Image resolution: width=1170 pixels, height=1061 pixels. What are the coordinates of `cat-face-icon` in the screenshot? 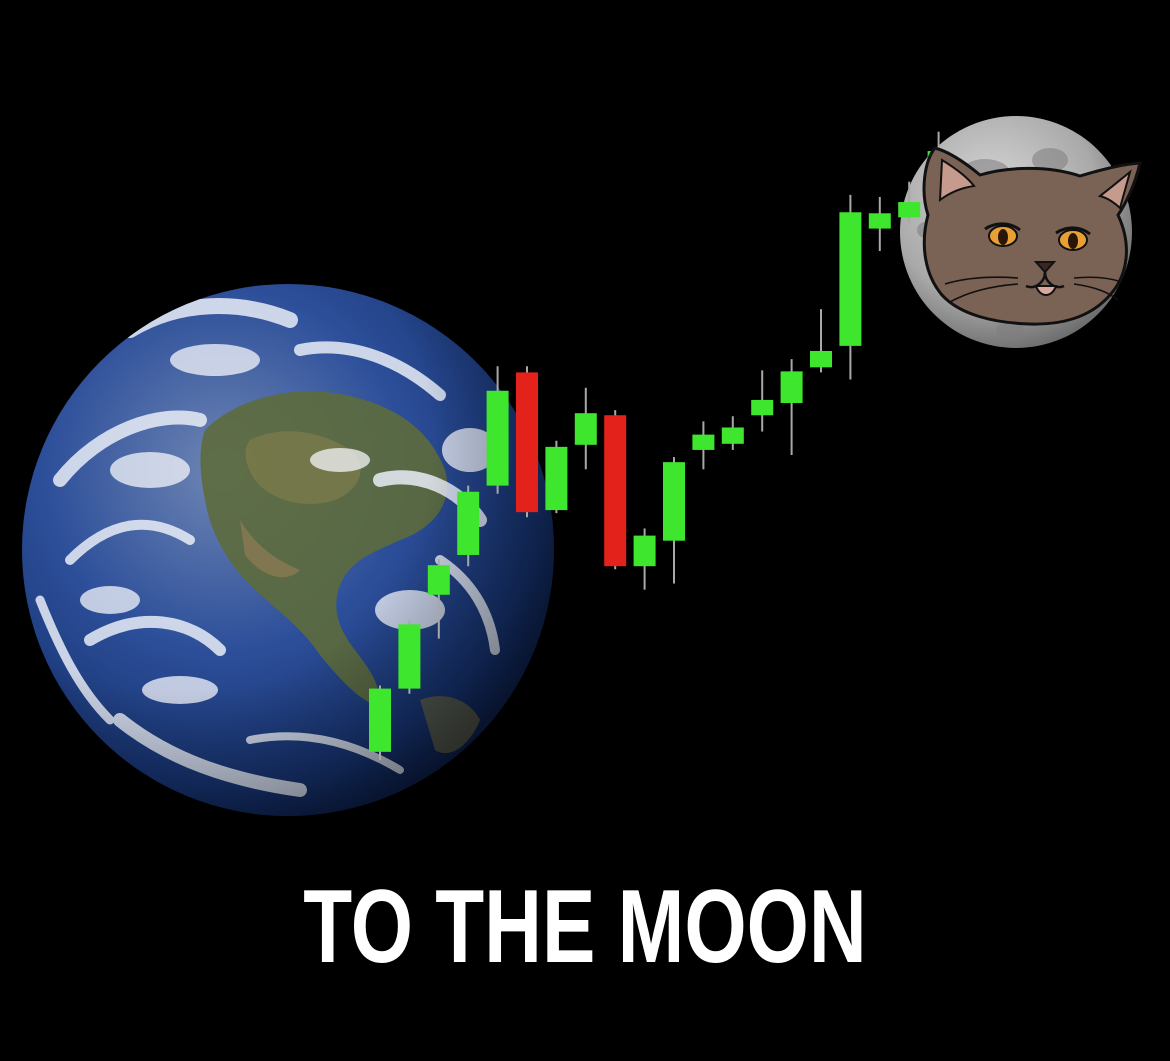 It's located at (1032, 236).